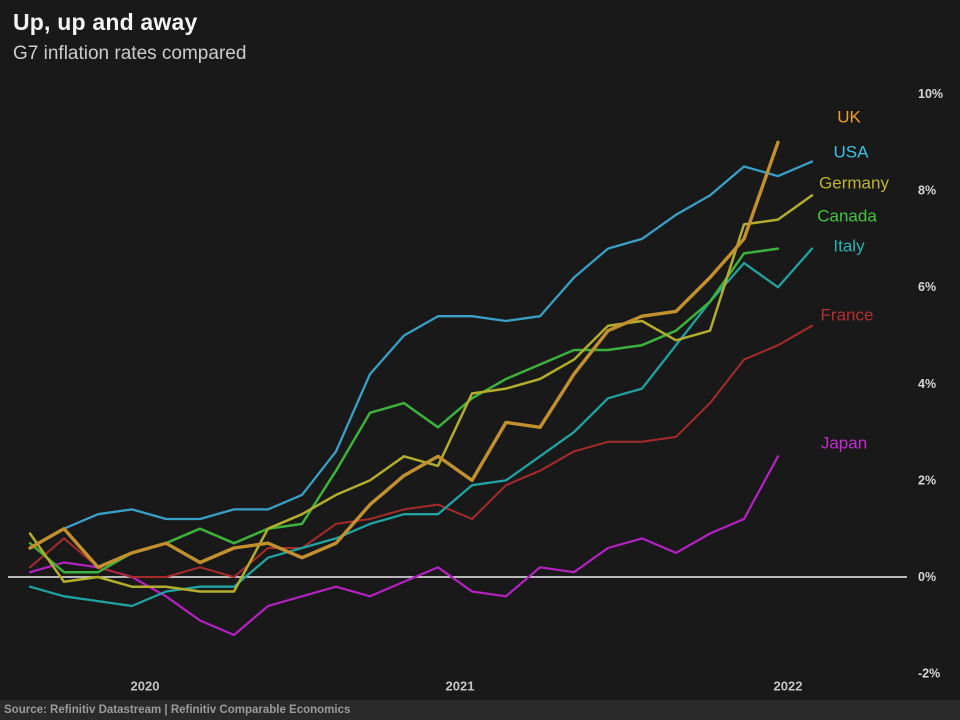 Image resolution: width=960 pixels, height=720 pixels. What do you see at coordinates (927, 384) in the screenshot?
I see `y-tick-label: 4%` at bounding box center [927, 384].